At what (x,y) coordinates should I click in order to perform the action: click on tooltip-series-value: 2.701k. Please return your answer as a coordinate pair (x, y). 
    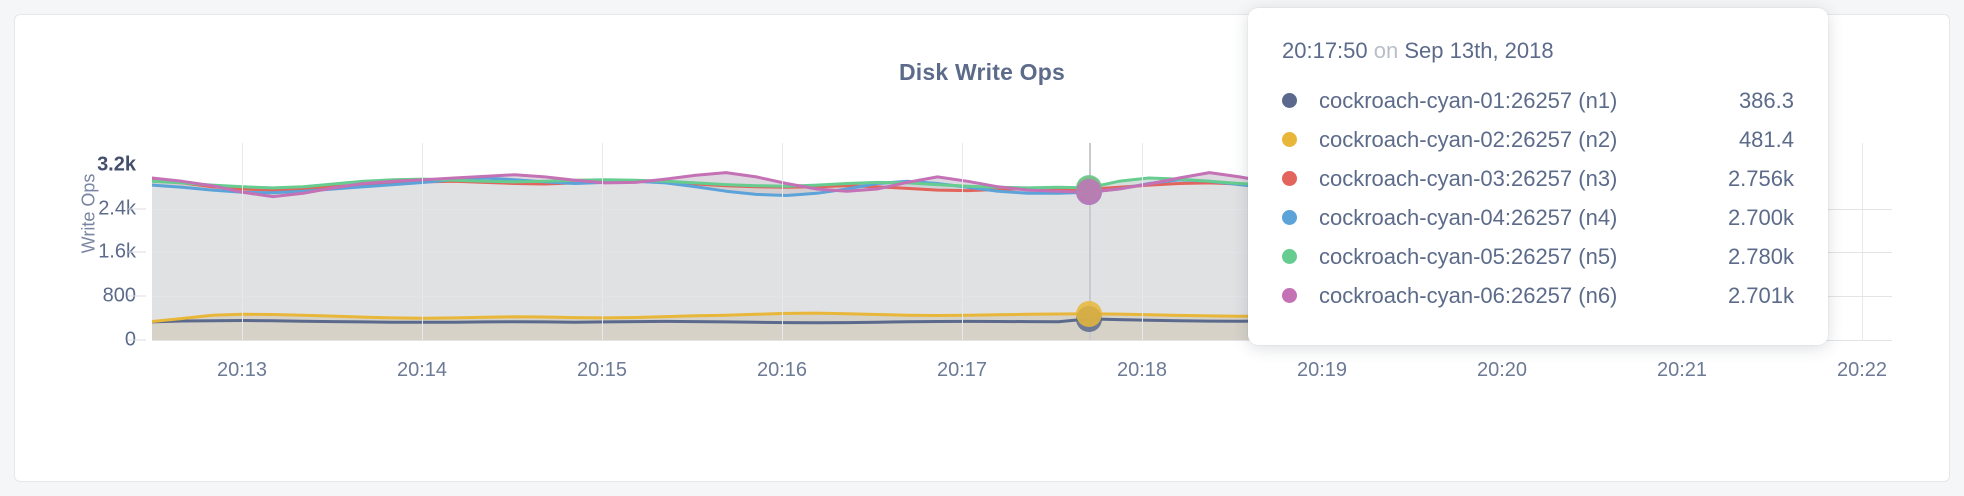
    Looking at the image, I should click on (1760, 295).